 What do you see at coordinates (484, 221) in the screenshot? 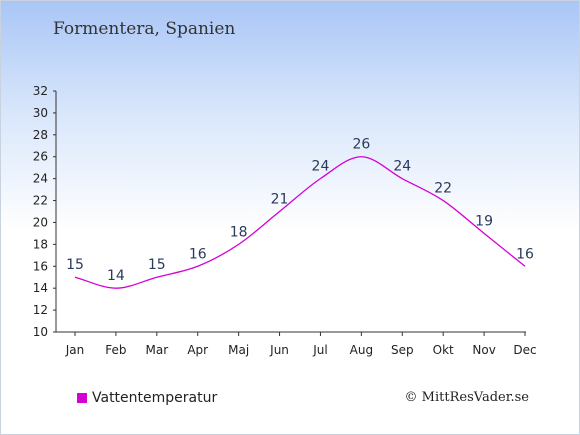
I see `data-label: 19` at bounding box center [484, 221].